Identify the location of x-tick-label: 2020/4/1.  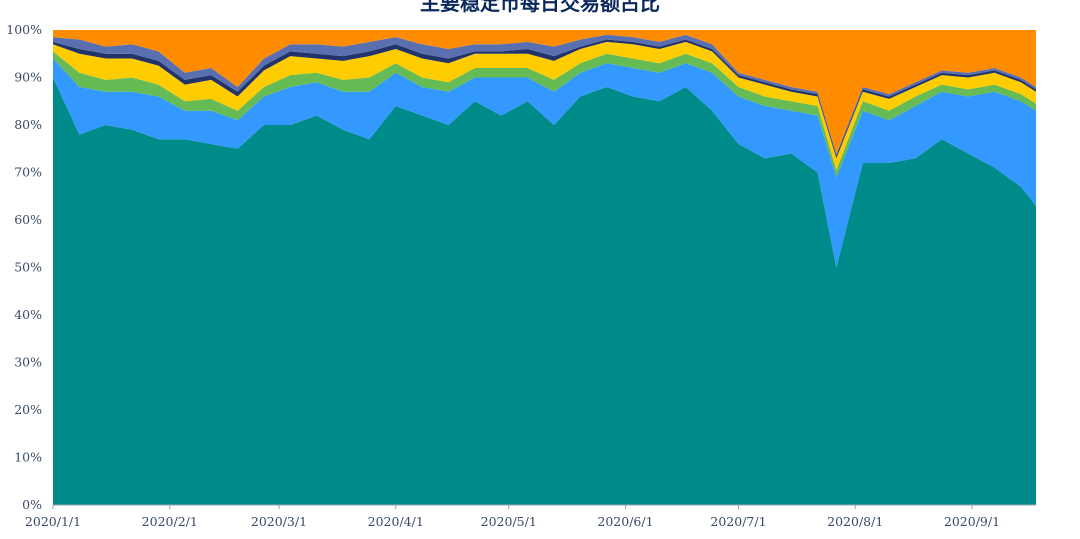
(396, 521).